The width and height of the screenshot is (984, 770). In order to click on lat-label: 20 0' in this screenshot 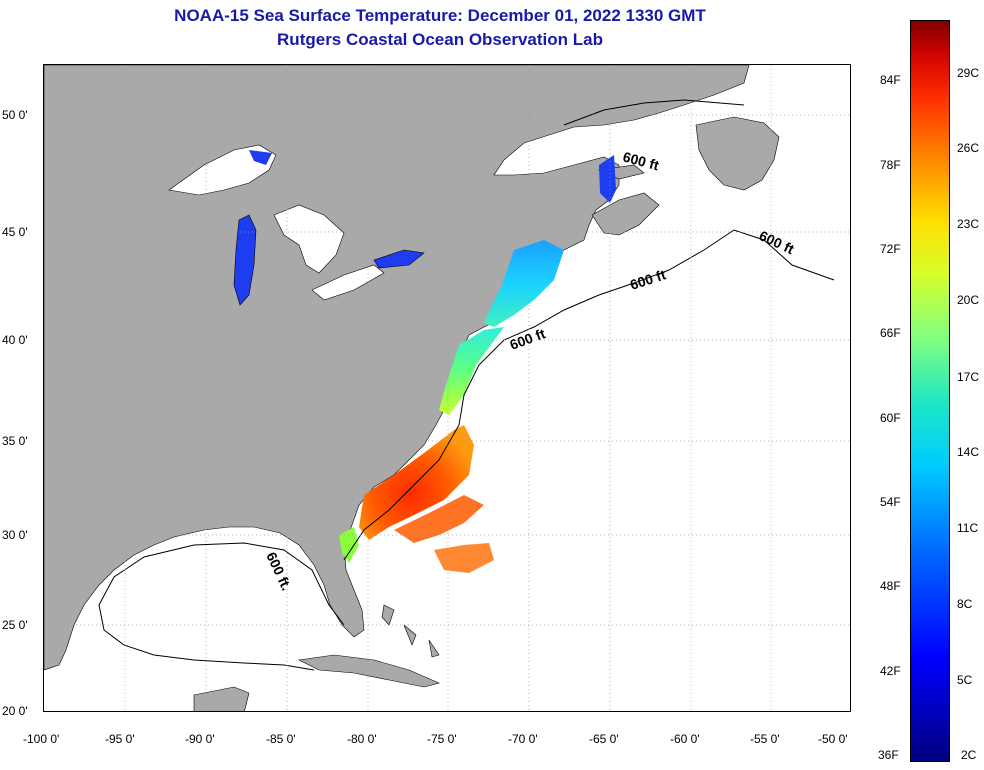, I will do `click(15, 711)`.